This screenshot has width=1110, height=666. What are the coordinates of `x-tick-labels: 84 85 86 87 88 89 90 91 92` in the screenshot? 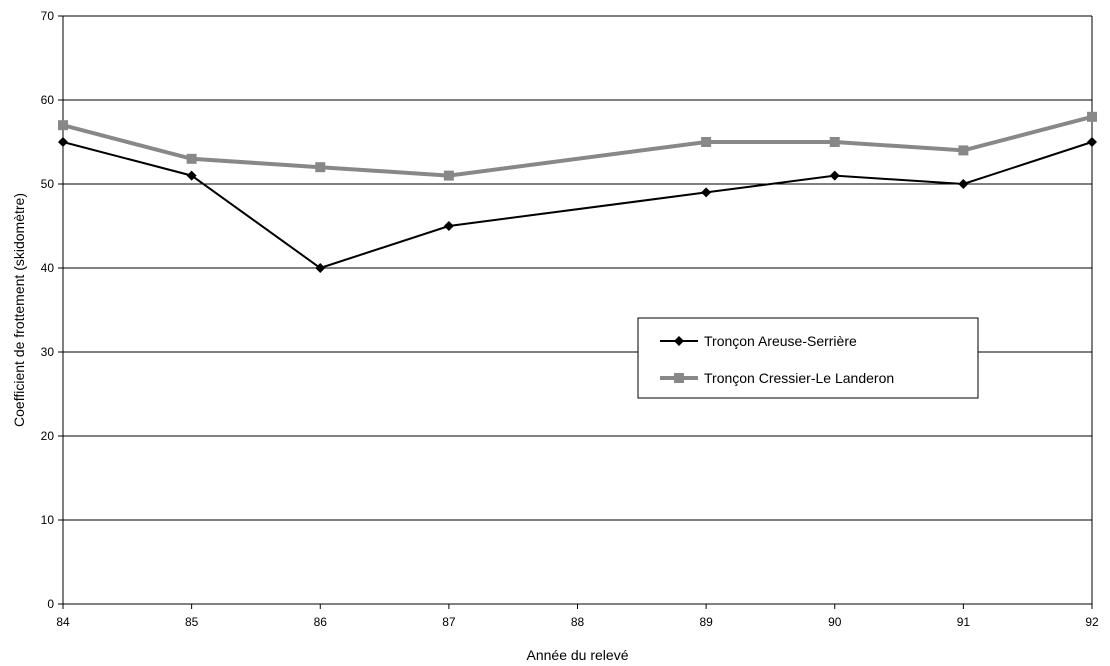 It's located at (577, 622).